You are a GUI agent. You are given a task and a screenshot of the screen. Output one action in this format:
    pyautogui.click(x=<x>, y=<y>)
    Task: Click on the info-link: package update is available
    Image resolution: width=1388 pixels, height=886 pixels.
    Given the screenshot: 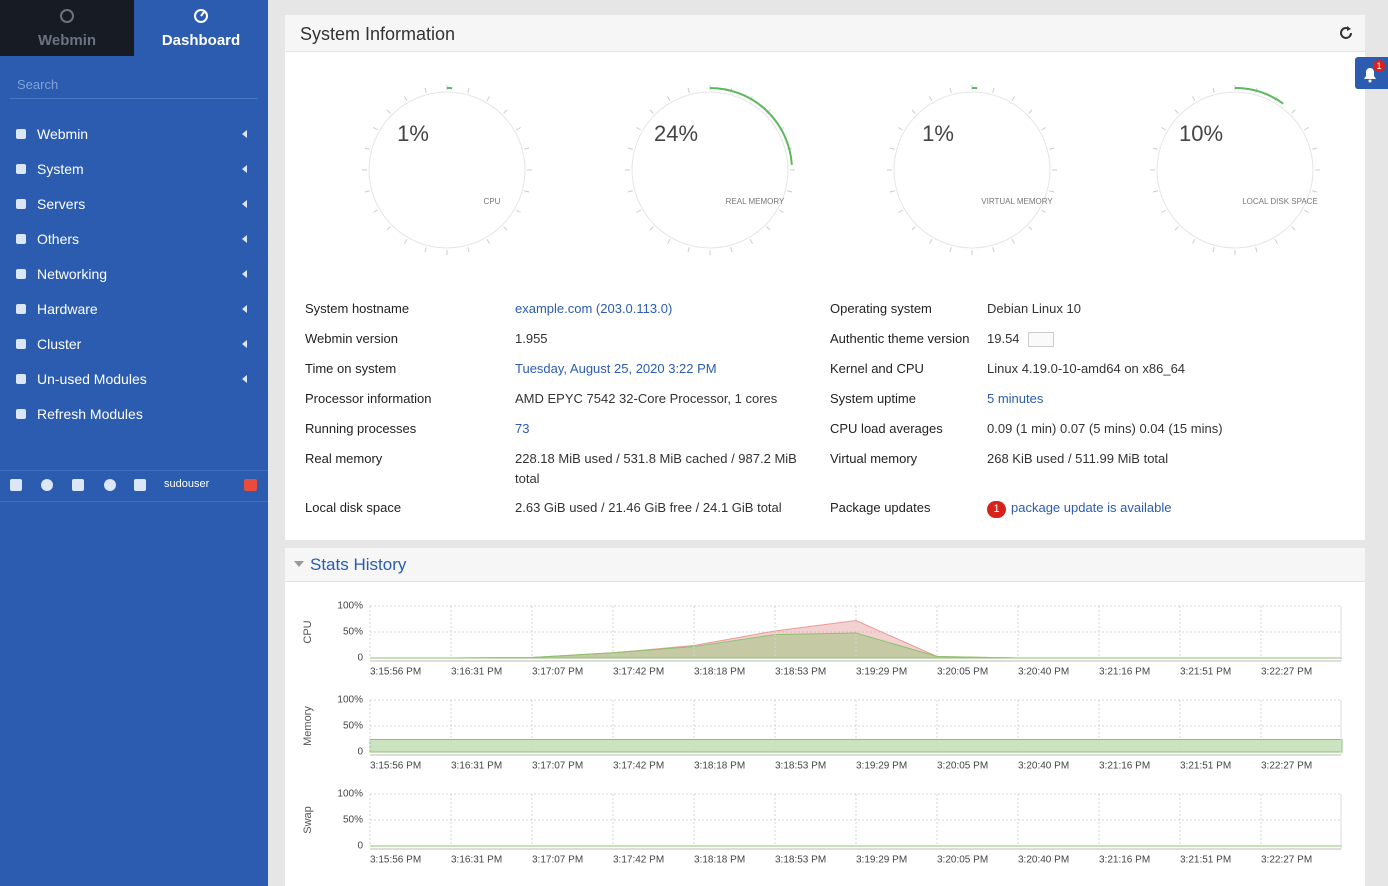 What is the action you would take?
    pyautogui.click(x=1091, y=507)
    